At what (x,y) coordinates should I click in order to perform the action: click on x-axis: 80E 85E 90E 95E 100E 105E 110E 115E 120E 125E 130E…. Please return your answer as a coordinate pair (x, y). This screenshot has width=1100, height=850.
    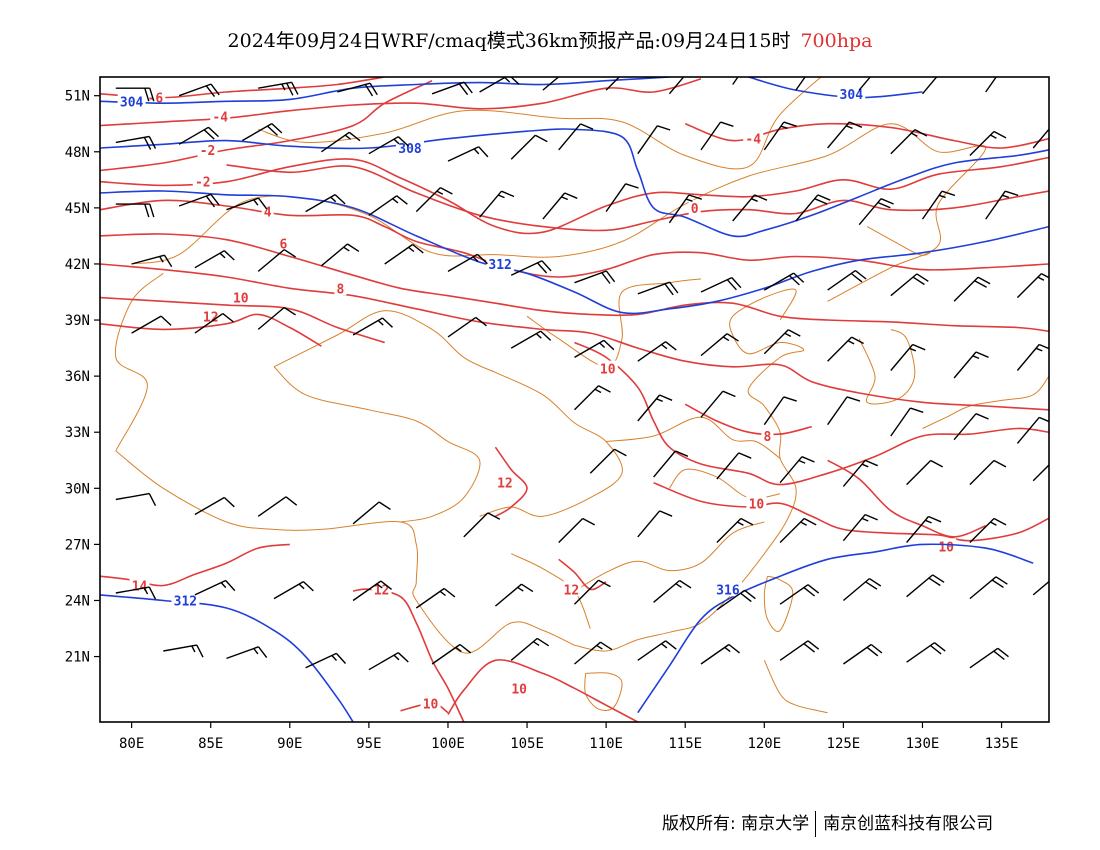
    Looking at the image, I should click on (568, 737).